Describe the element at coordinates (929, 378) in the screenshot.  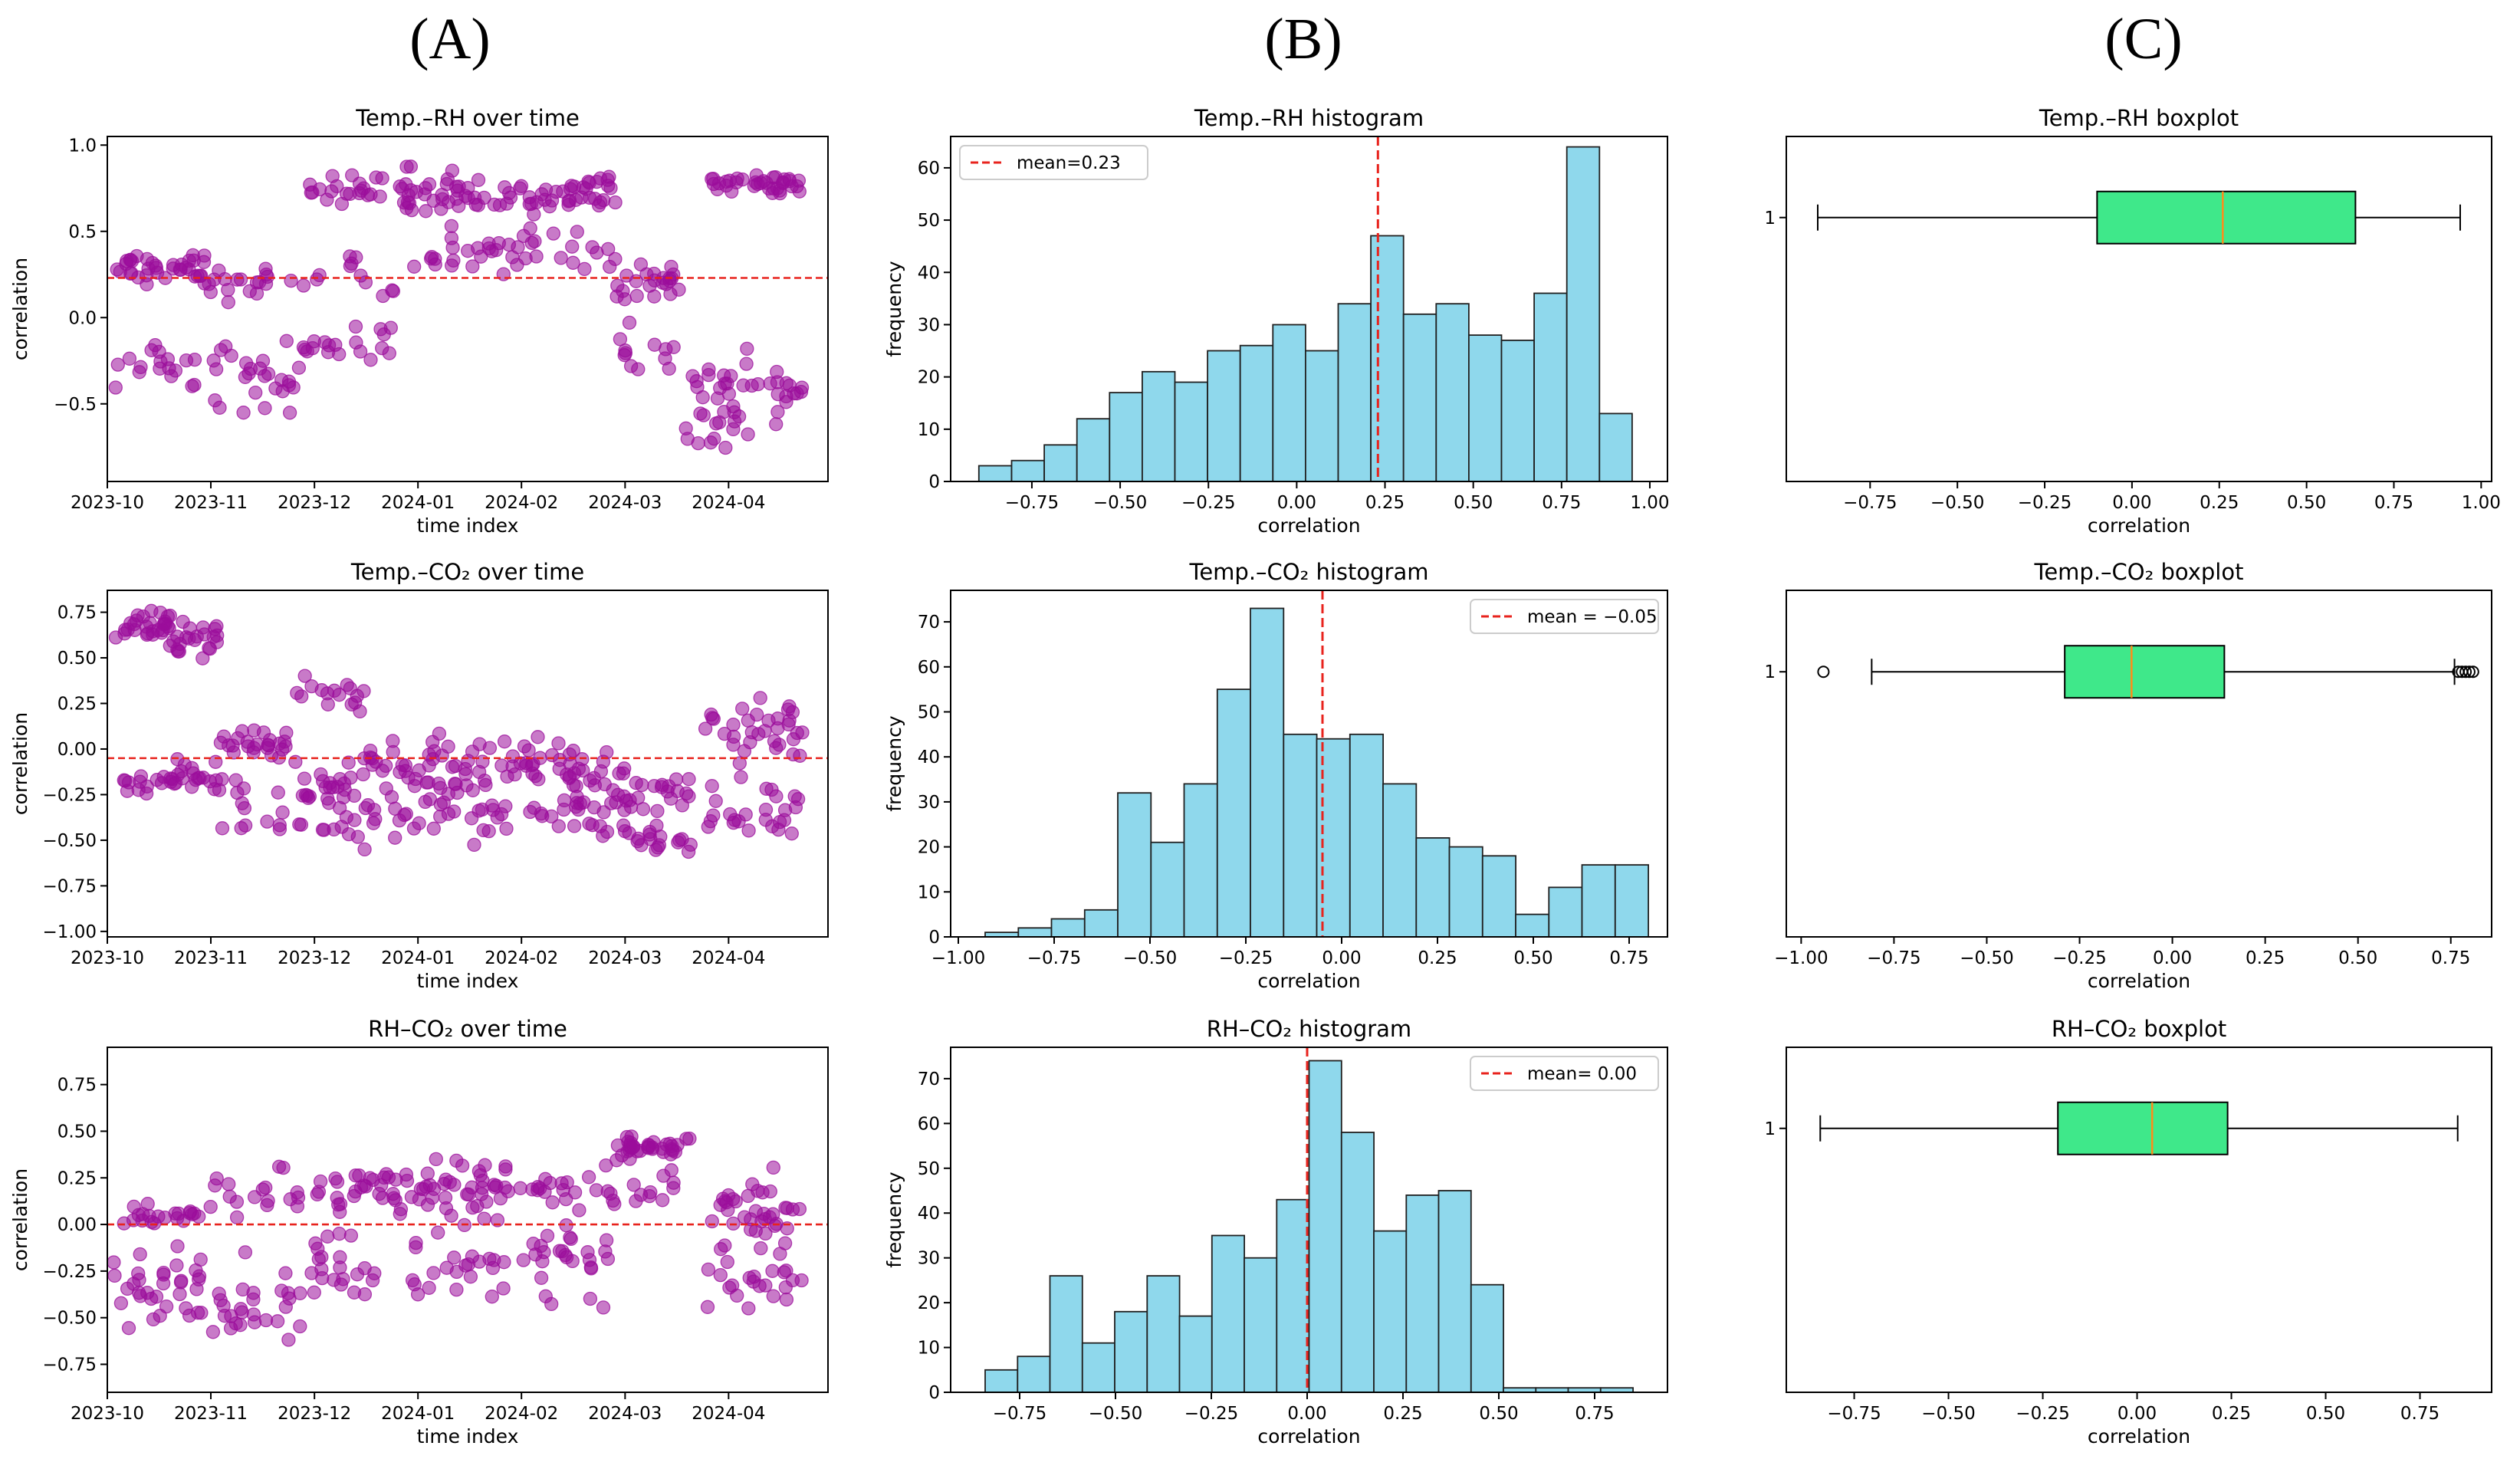
I see `hist_temp_rh-y-tick-label-2: 20` at that location.